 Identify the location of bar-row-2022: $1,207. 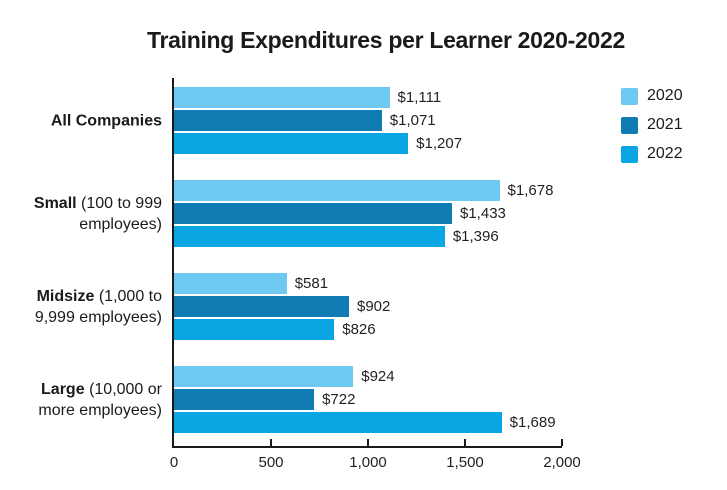
(368, 143).